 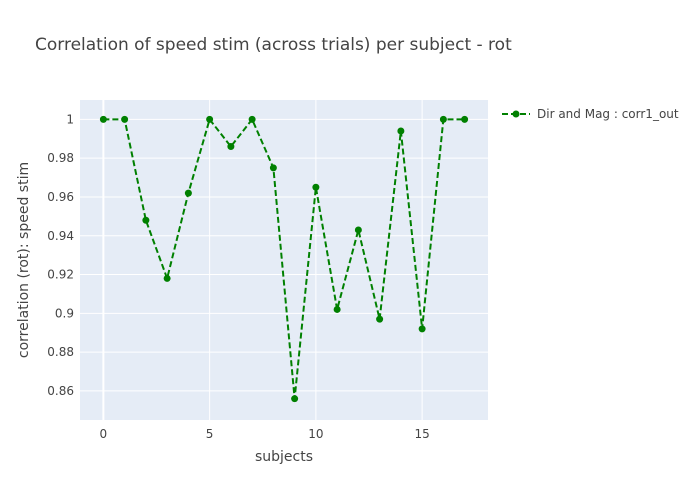 What do you see at coordinates (104, 434) in the screenshot?
I see `x-tick-label: 0` at bounding box center [104, 434].